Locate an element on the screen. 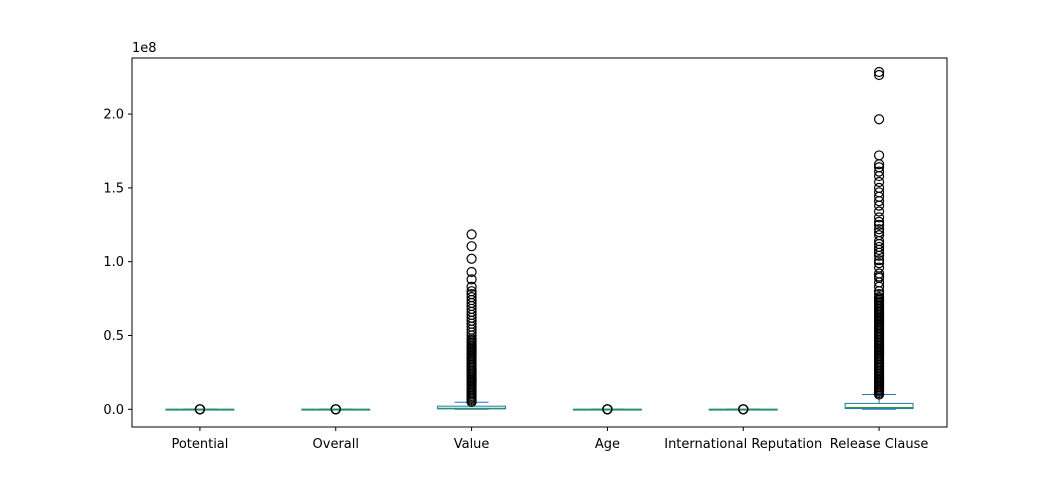  x-tick-label: Age is located at coordinates (607, 444).